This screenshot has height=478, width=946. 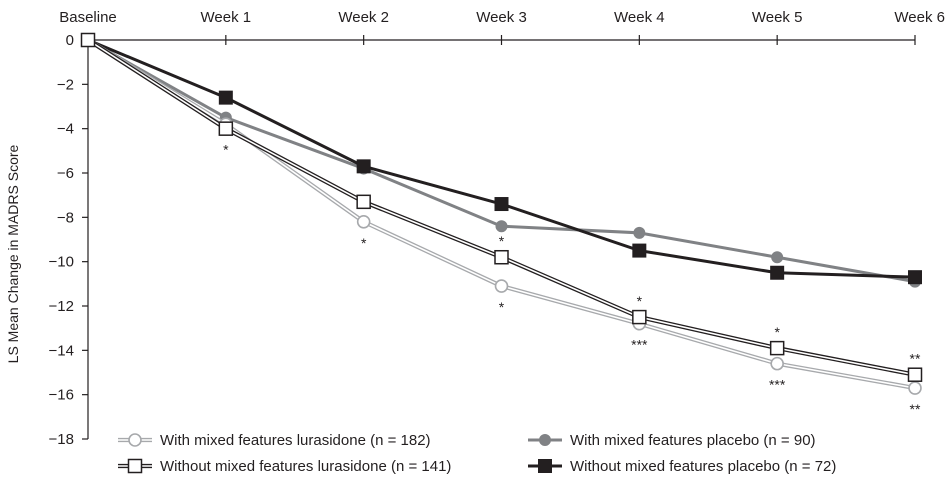 I want to click on legend-label: With mixed features placebo (n = 90), so click(x=693, y=440).